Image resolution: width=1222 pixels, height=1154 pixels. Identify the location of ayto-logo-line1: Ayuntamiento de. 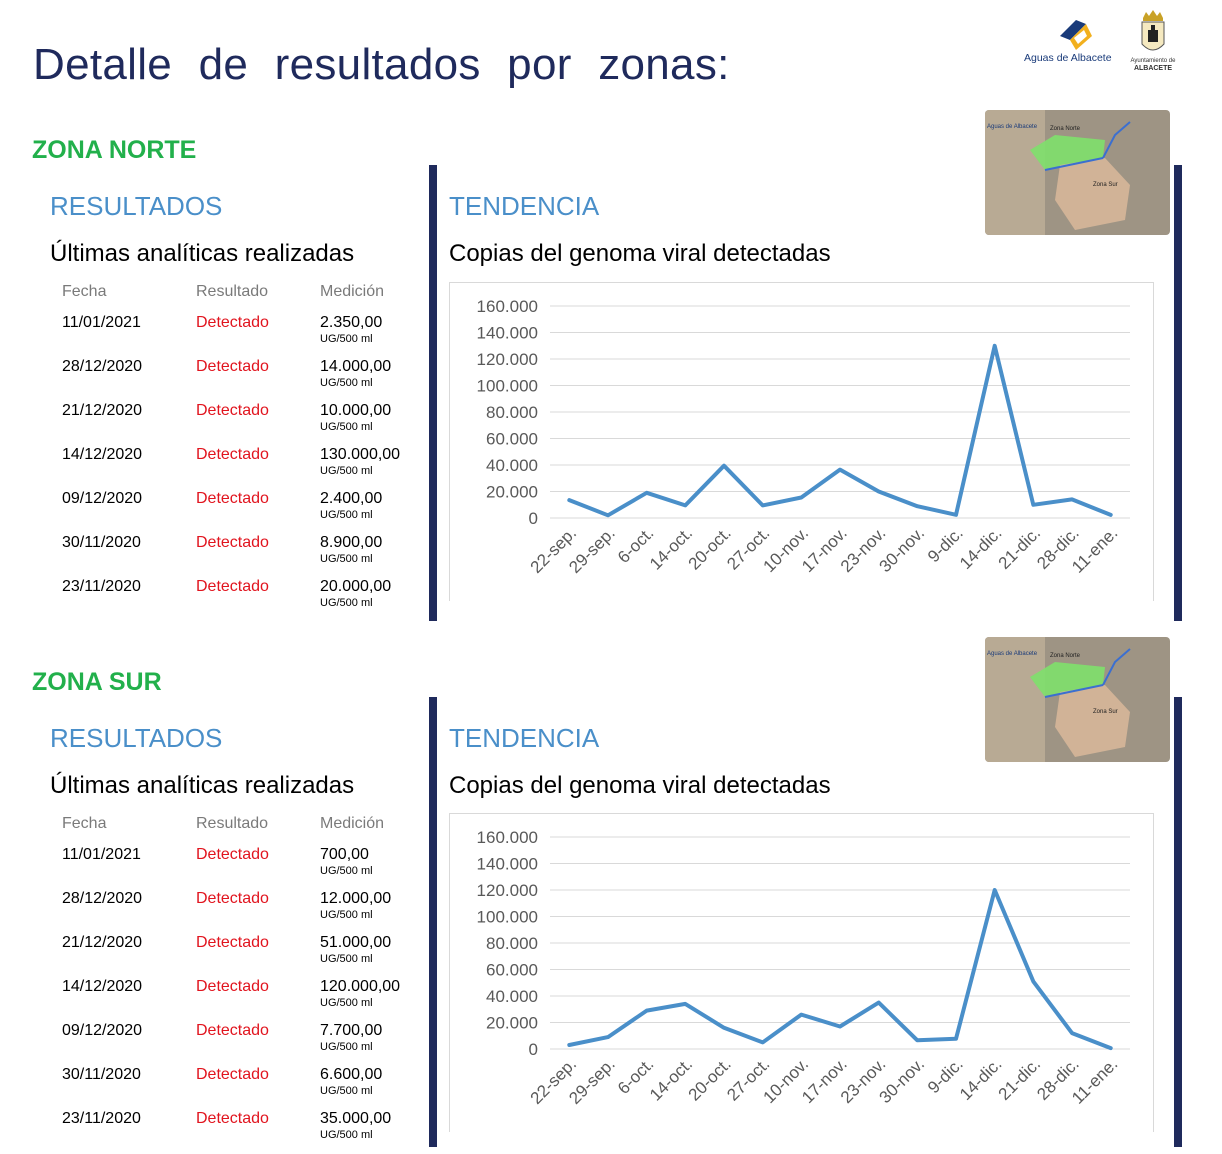
(1153, 61).